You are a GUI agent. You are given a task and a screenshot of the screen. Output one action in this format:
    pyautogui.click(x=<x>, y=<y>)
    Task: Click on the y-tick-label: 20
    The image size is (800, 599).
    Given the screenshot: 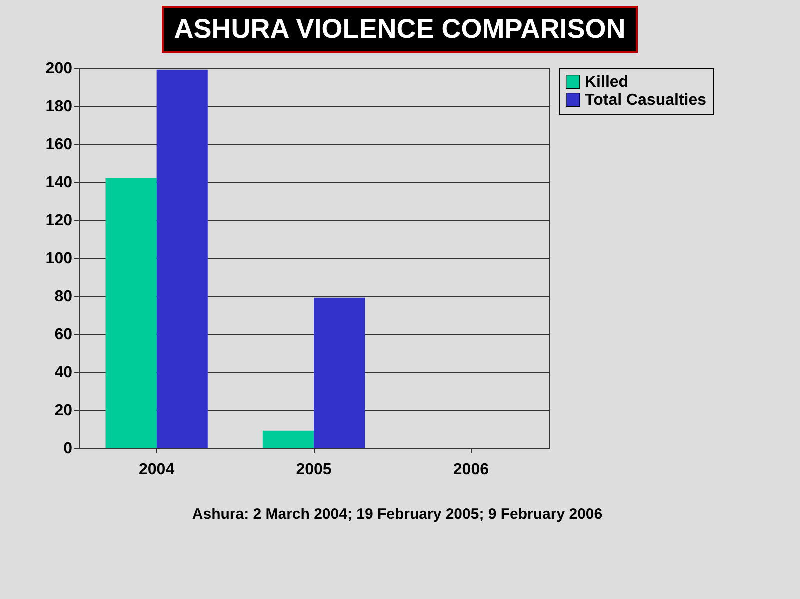 What is the action you would take?
    pyautogui.click(x=63, y=411)
    